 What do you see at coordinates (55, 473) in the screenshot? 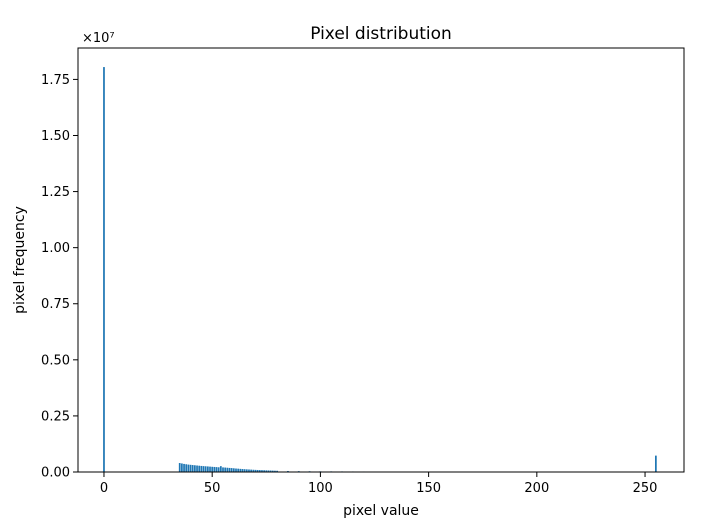
I see `y-tick-label: 0.00` at bounding box center [55, 473].